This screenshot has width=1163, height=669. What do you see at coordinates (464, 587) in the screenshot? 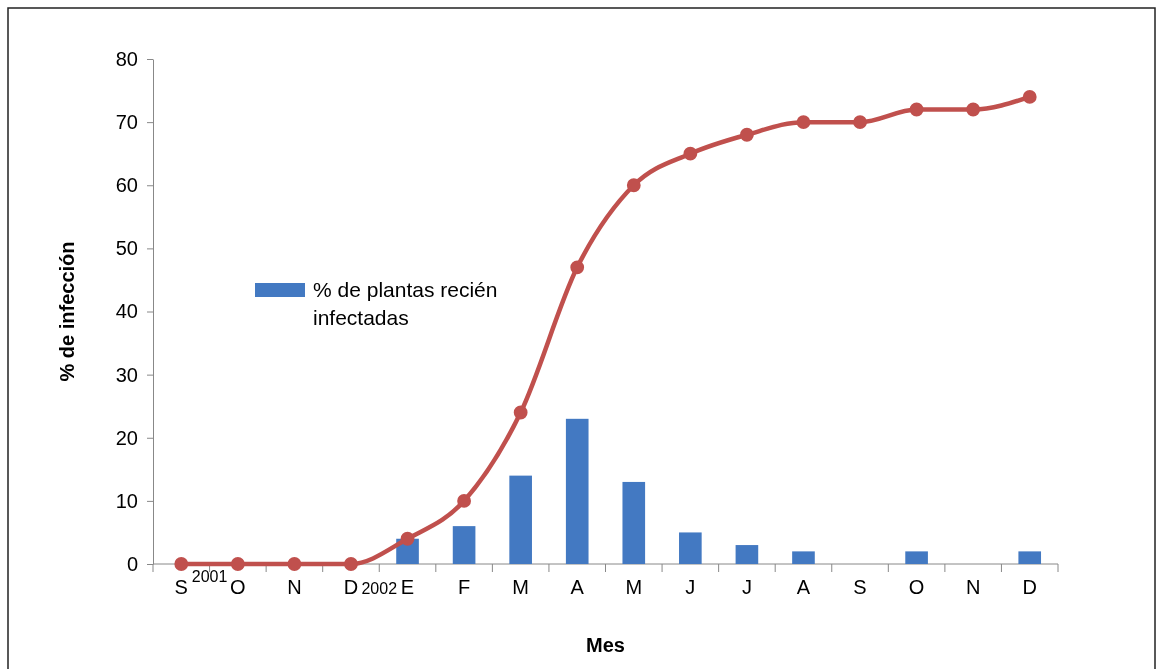
I see `x-tick-label: F` at bounding box center [464, 587].